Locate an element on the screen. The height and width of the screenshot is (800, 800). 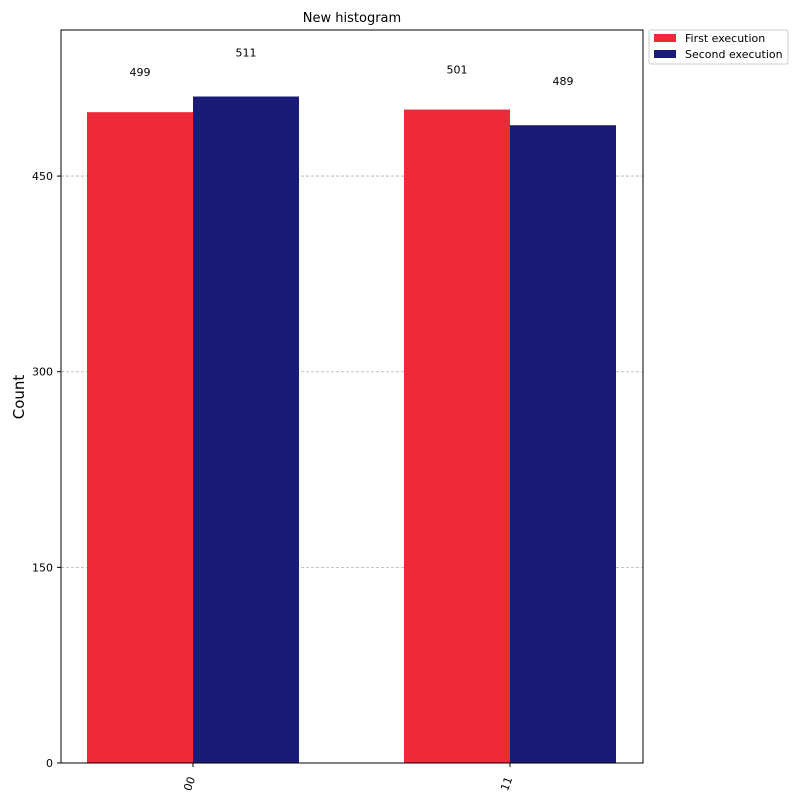
legend-frame is located at coordinates (718, 47).